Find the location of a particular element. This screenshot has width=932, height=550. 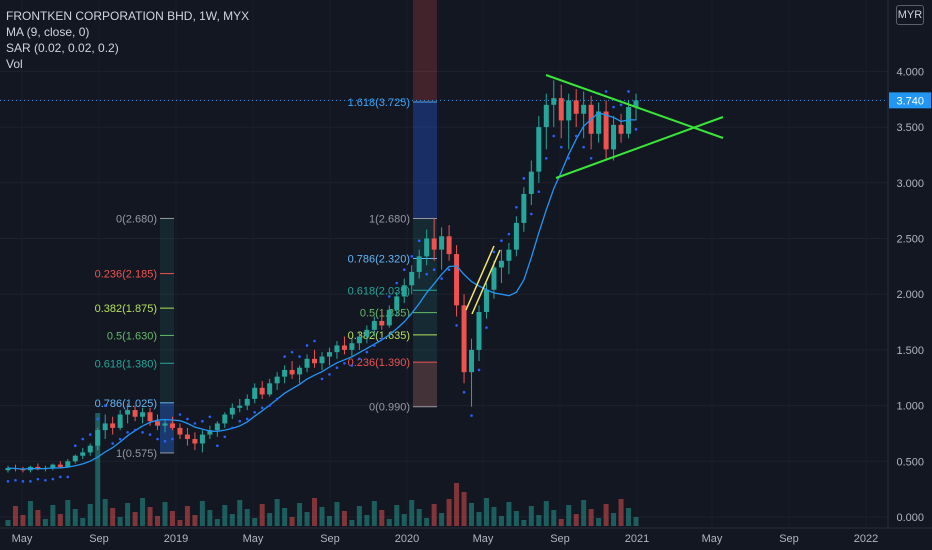

sar-indicator-label: SAR (0.02, 0.02, 0.2) is located at coordinates (62, 48).